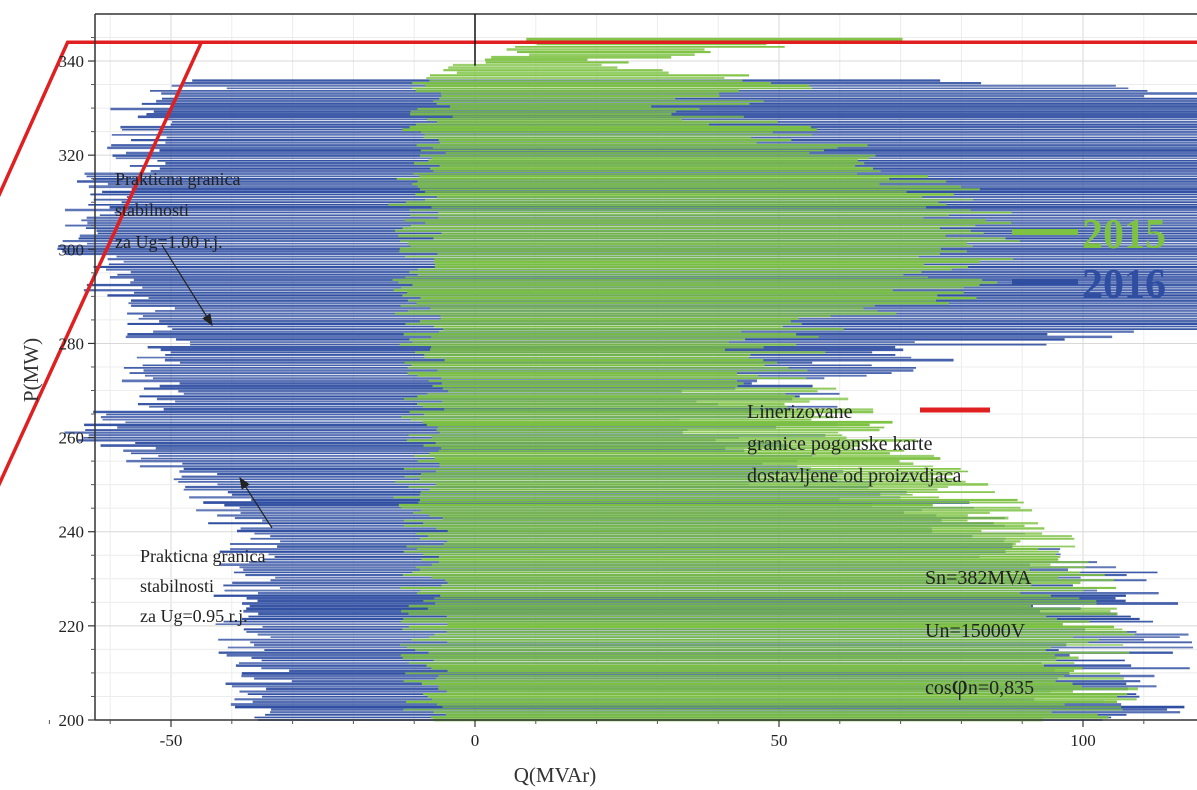 The height and width of the screenshot is (790, 1197). What do you see at coordinates (177, 179) in the screenshot?
I see `annotation-stab-100-line1: Prakticna granica` at bounding box center [177, 179].